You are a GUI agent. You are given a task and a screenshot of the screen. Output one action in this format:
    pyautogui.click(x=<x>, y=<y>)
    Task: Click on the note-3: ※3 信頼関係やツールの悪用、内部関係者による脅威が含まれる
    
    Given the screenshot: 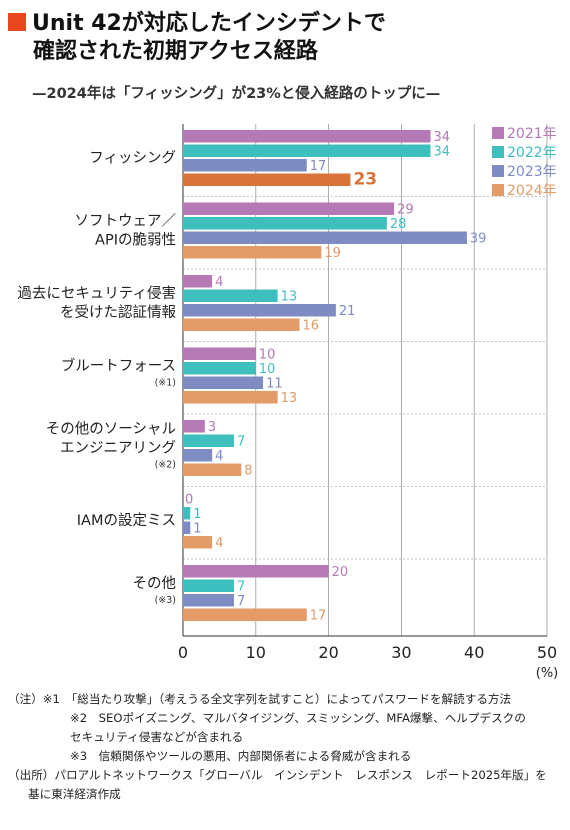 What is the action you would take?
    pyautogui.click(x=241, y=756)
    